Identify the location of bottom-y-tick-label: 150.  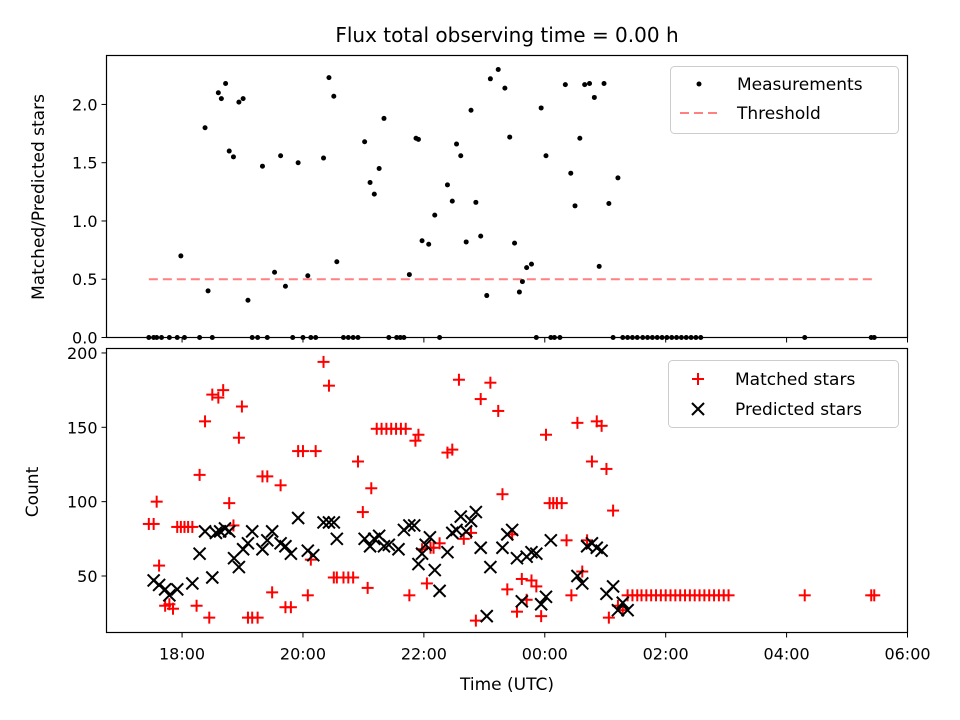
(82, 427).